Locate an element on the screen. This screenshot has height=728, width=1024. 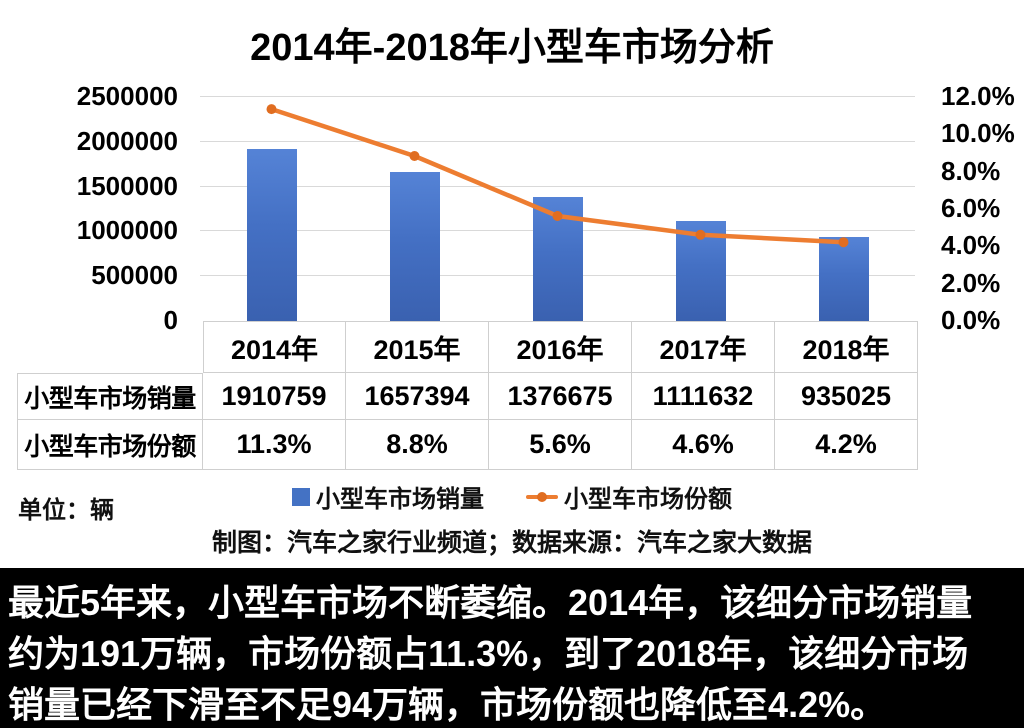
table-row-label-share: 小型车市场份额 is located at coordinates (110, 445).